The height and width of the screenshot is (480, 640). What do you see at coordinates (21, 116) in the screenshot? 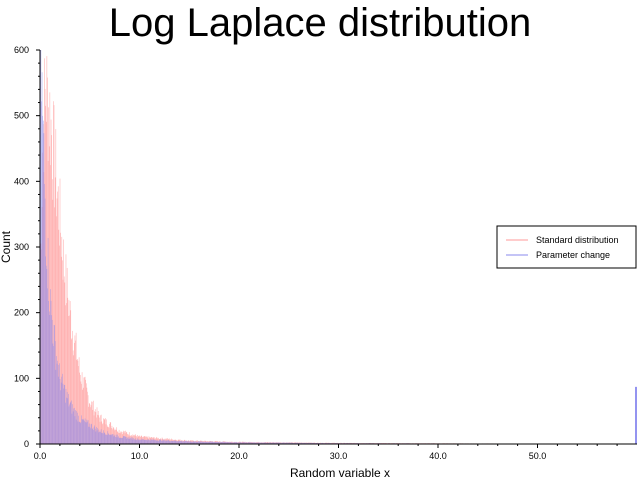
I see `y-tick-label: 500` at bounding box center [21, 116].